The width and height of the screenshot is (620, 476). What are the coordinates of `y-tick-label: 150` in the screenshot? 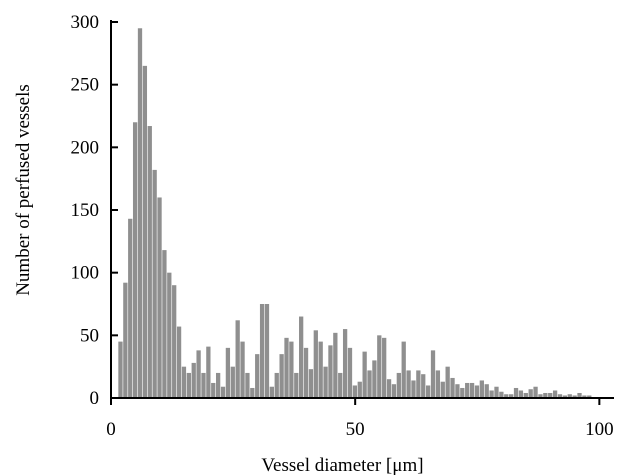 It's located at (85, 210).